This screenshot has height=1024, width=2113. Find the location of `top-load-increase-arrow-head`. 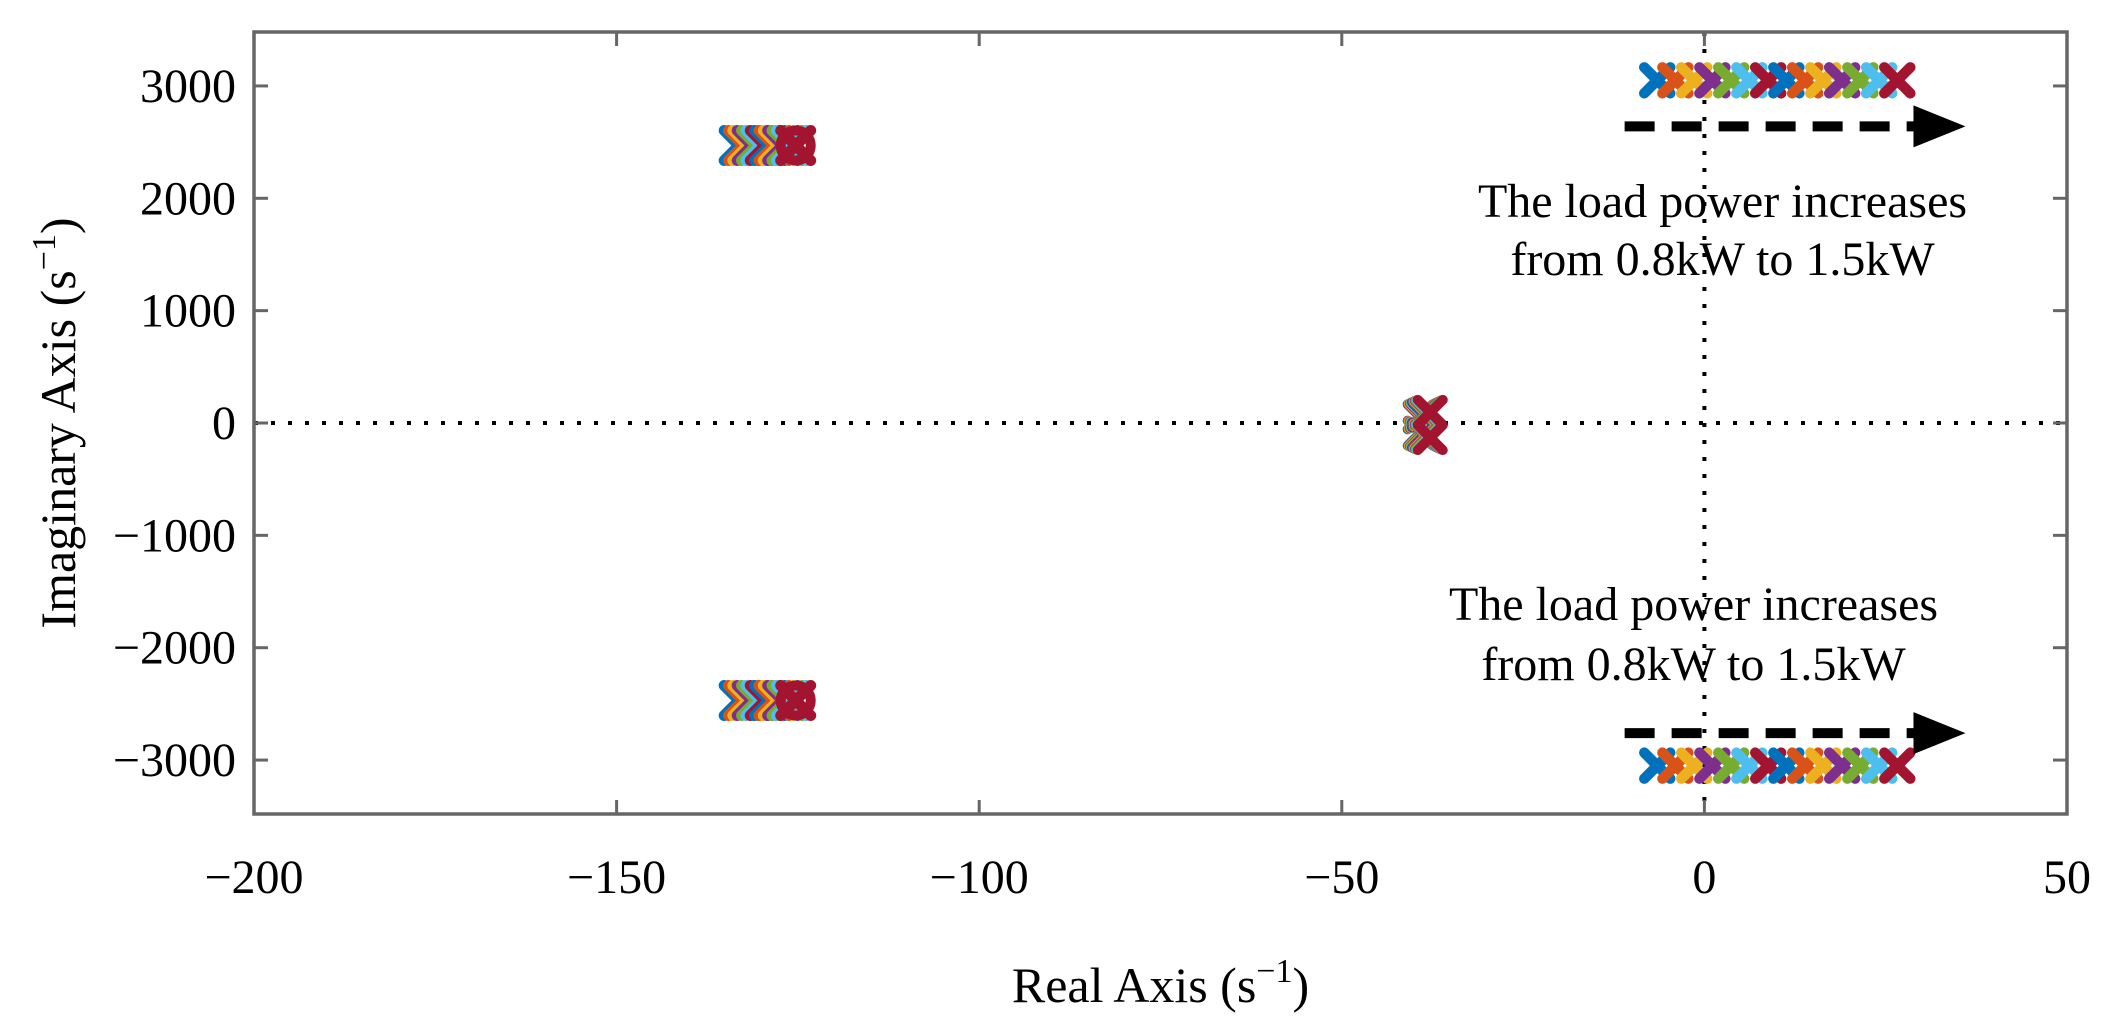

top-load-increase-arrow-head is located at coordinates (1939, 126).